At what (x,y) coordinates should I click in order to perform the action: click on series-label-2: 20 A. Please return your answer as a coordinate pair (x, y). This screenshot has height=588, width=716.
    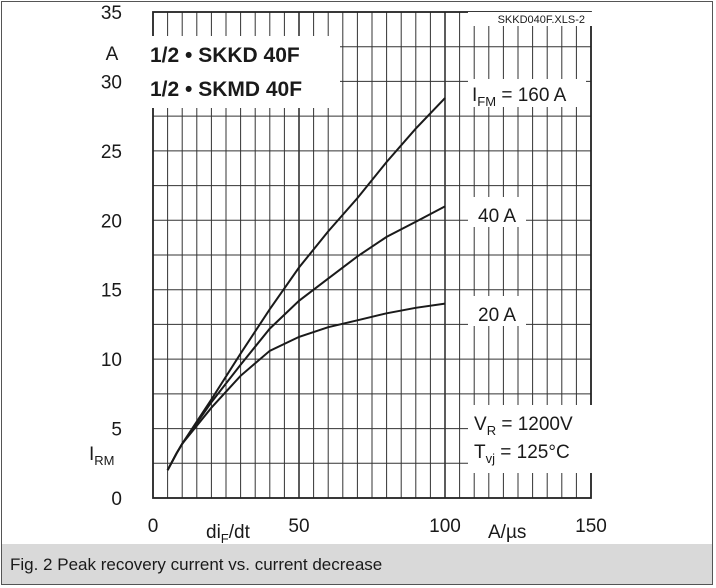
    Looking at the image, I should click on (497, 315).